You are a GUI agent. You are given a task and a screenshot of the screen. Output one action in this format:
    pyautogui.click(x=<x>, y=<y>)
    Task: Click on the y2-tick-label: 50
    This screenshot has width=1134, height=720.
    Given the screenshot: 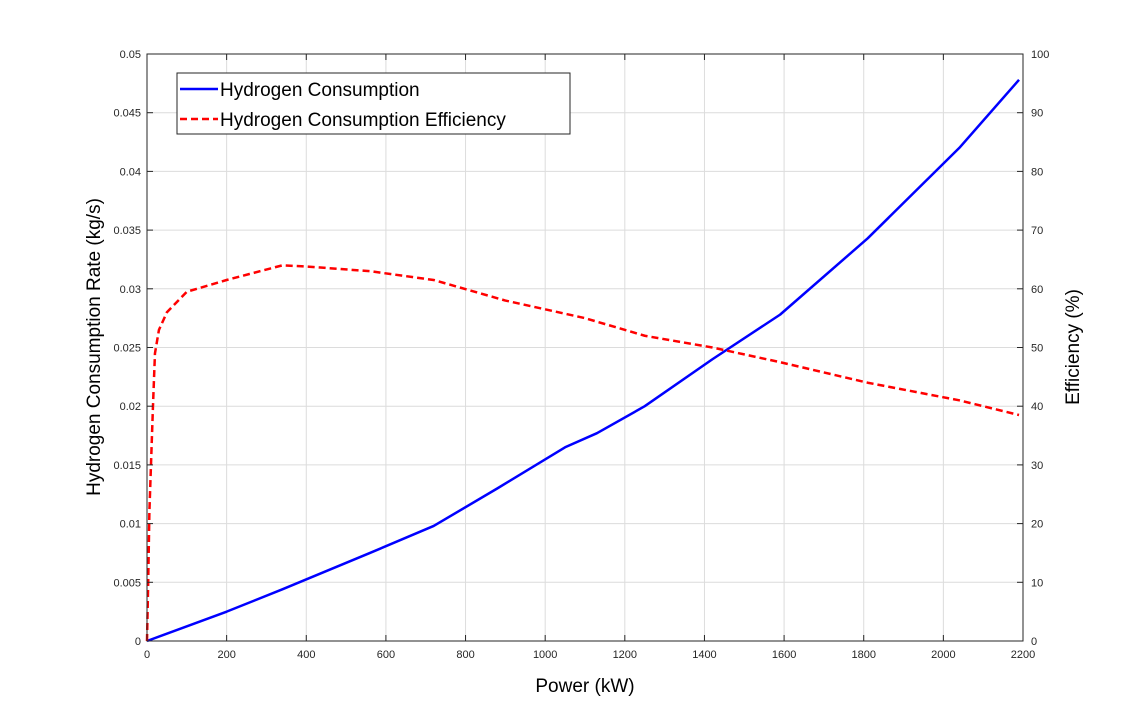 What is the action you would take?
    pyautogui.click(x=1037, y=349)
    